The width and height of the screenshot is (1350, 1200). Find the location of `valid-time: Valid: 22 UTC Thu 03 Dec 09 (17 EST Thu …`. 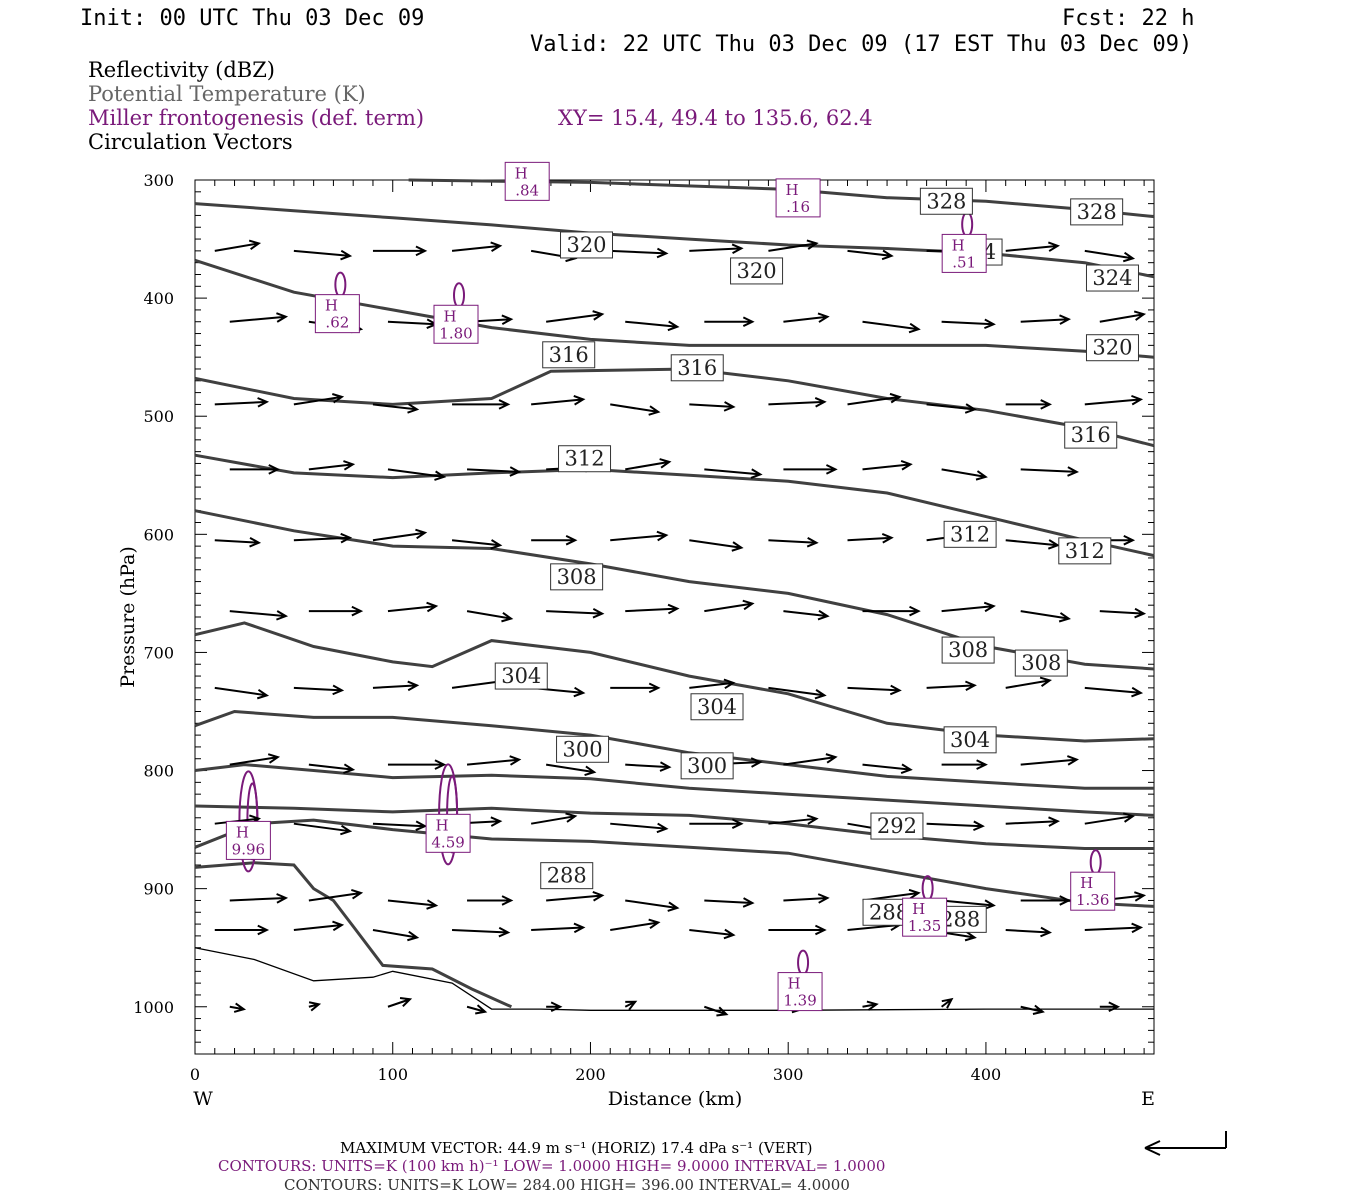

valid-time: Valid: 22 UTC Thu 03 Dec 09 (17 EST Thu … is located at coordinates (861, 44).